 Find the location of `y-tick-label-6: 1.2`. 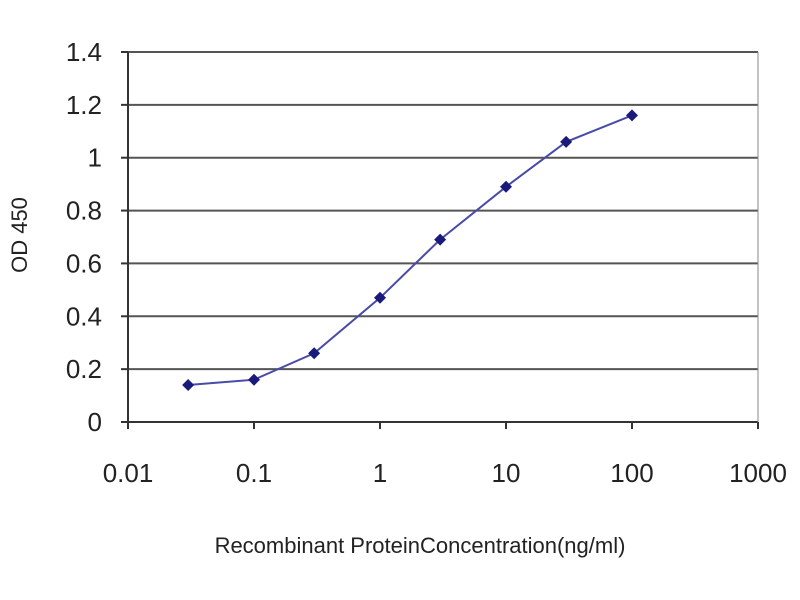

y-tick-label-6: 1.2 is located at coordinates (84, 105).